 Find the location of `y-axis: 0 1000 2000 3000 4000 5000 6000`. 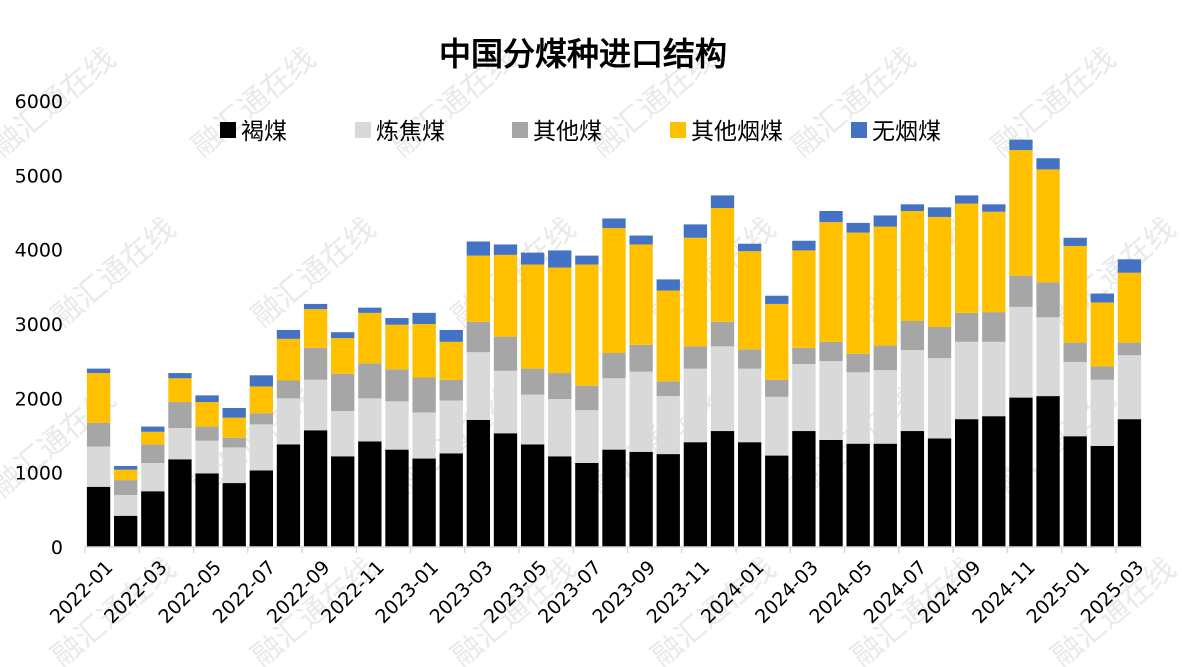

y-axis: 0 1000 2000 3000 4000 5000 6000 is located at coordinates (39, 325).